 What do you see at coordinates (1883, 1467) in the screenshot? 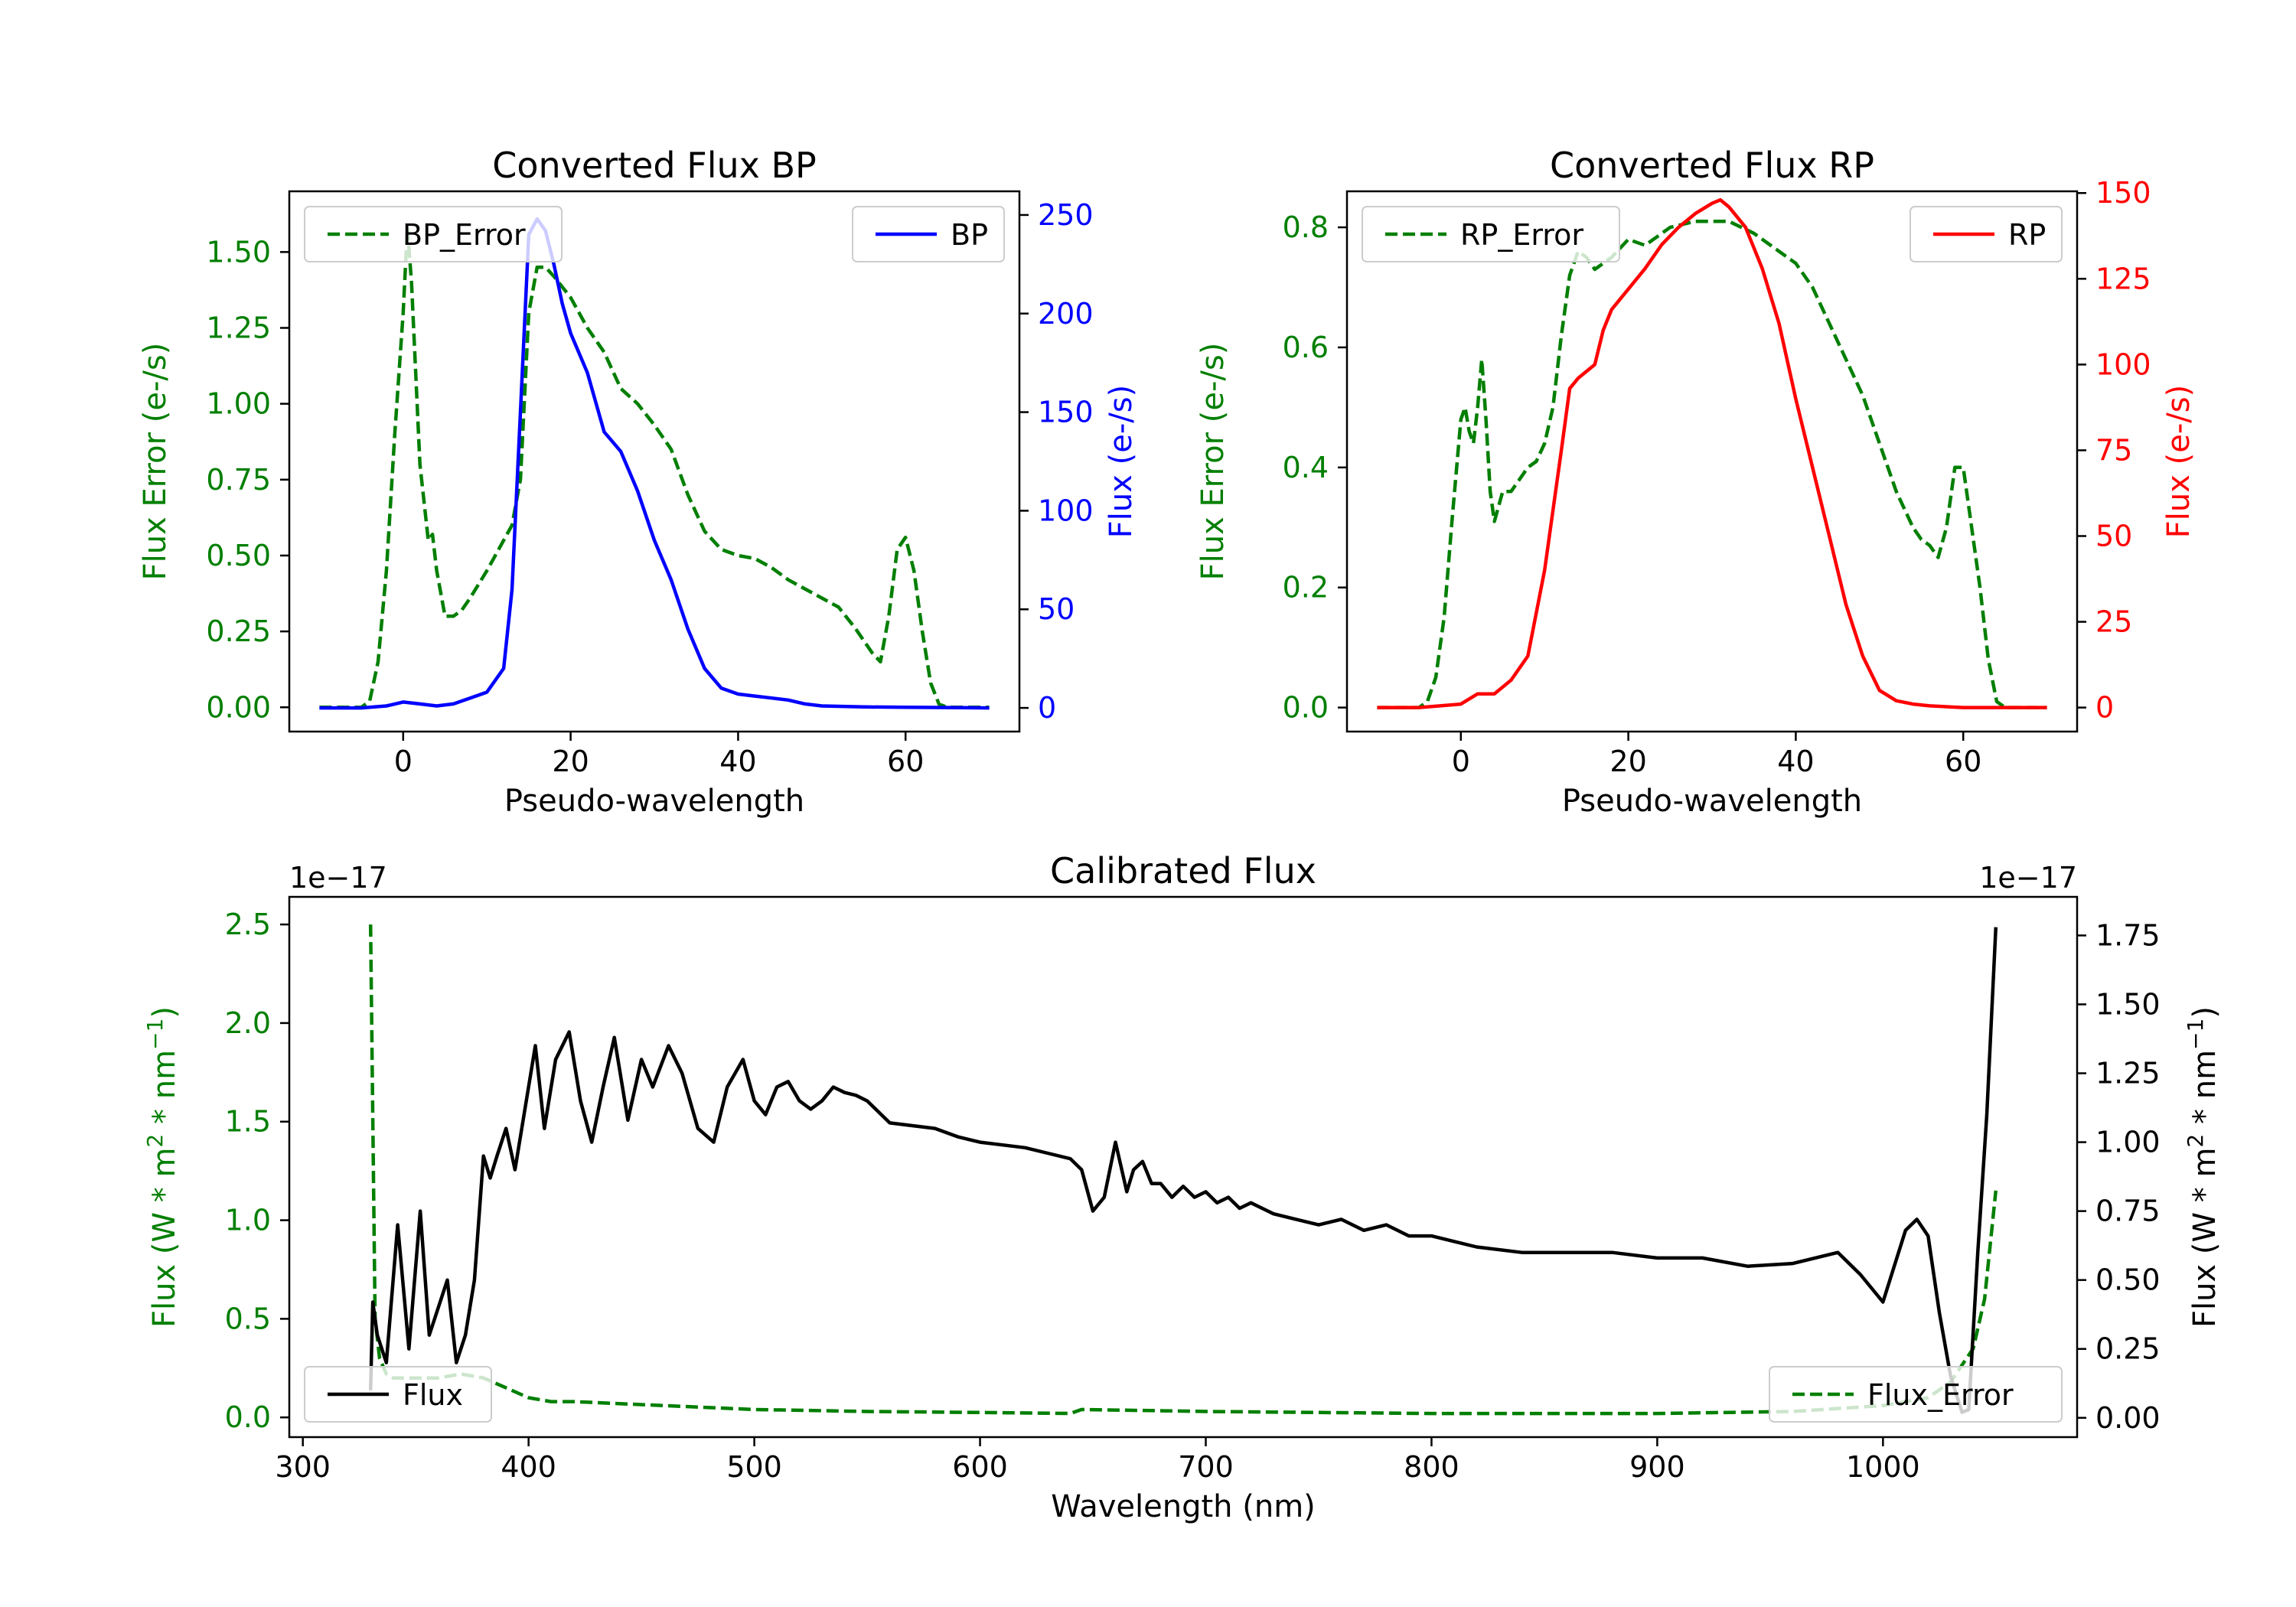
I see `x-tick-label: 1000` at bounding box center [1883, 1467].